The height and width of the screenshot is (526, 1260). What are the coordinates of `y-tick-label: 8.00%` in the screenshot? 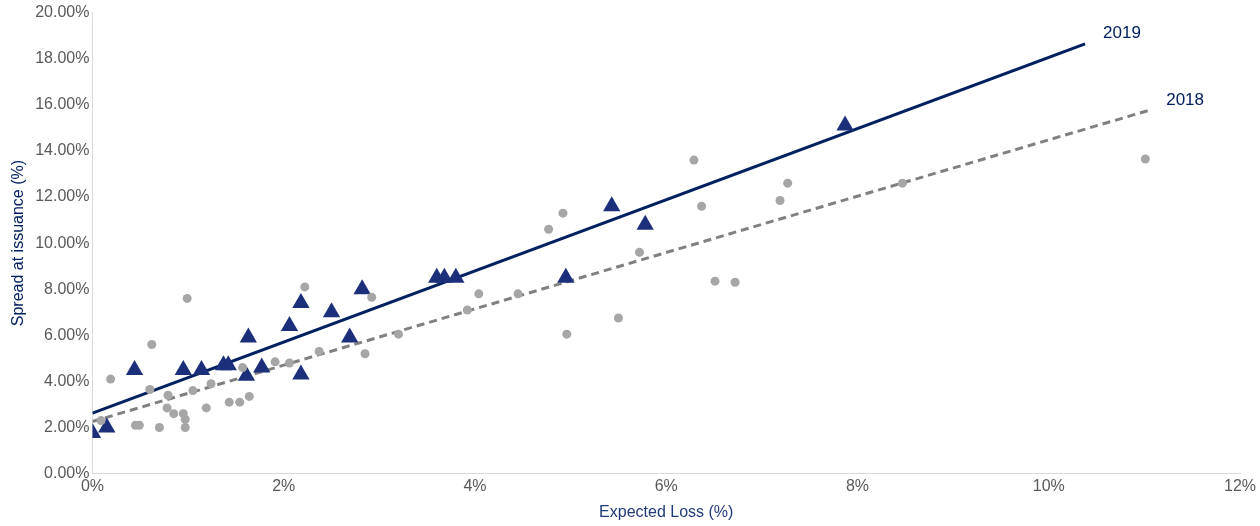 It's located at (67, 288).